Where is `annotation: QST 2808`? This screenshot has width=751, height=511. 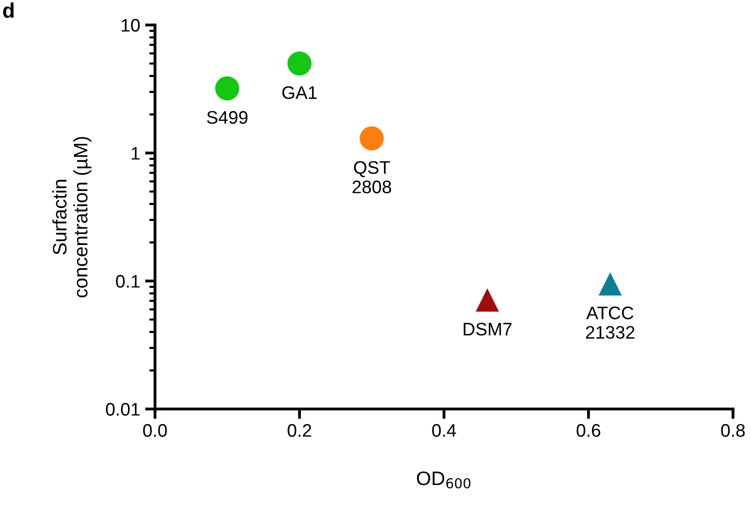
annotation: QST 2808 is located at coordinates (372, 177).